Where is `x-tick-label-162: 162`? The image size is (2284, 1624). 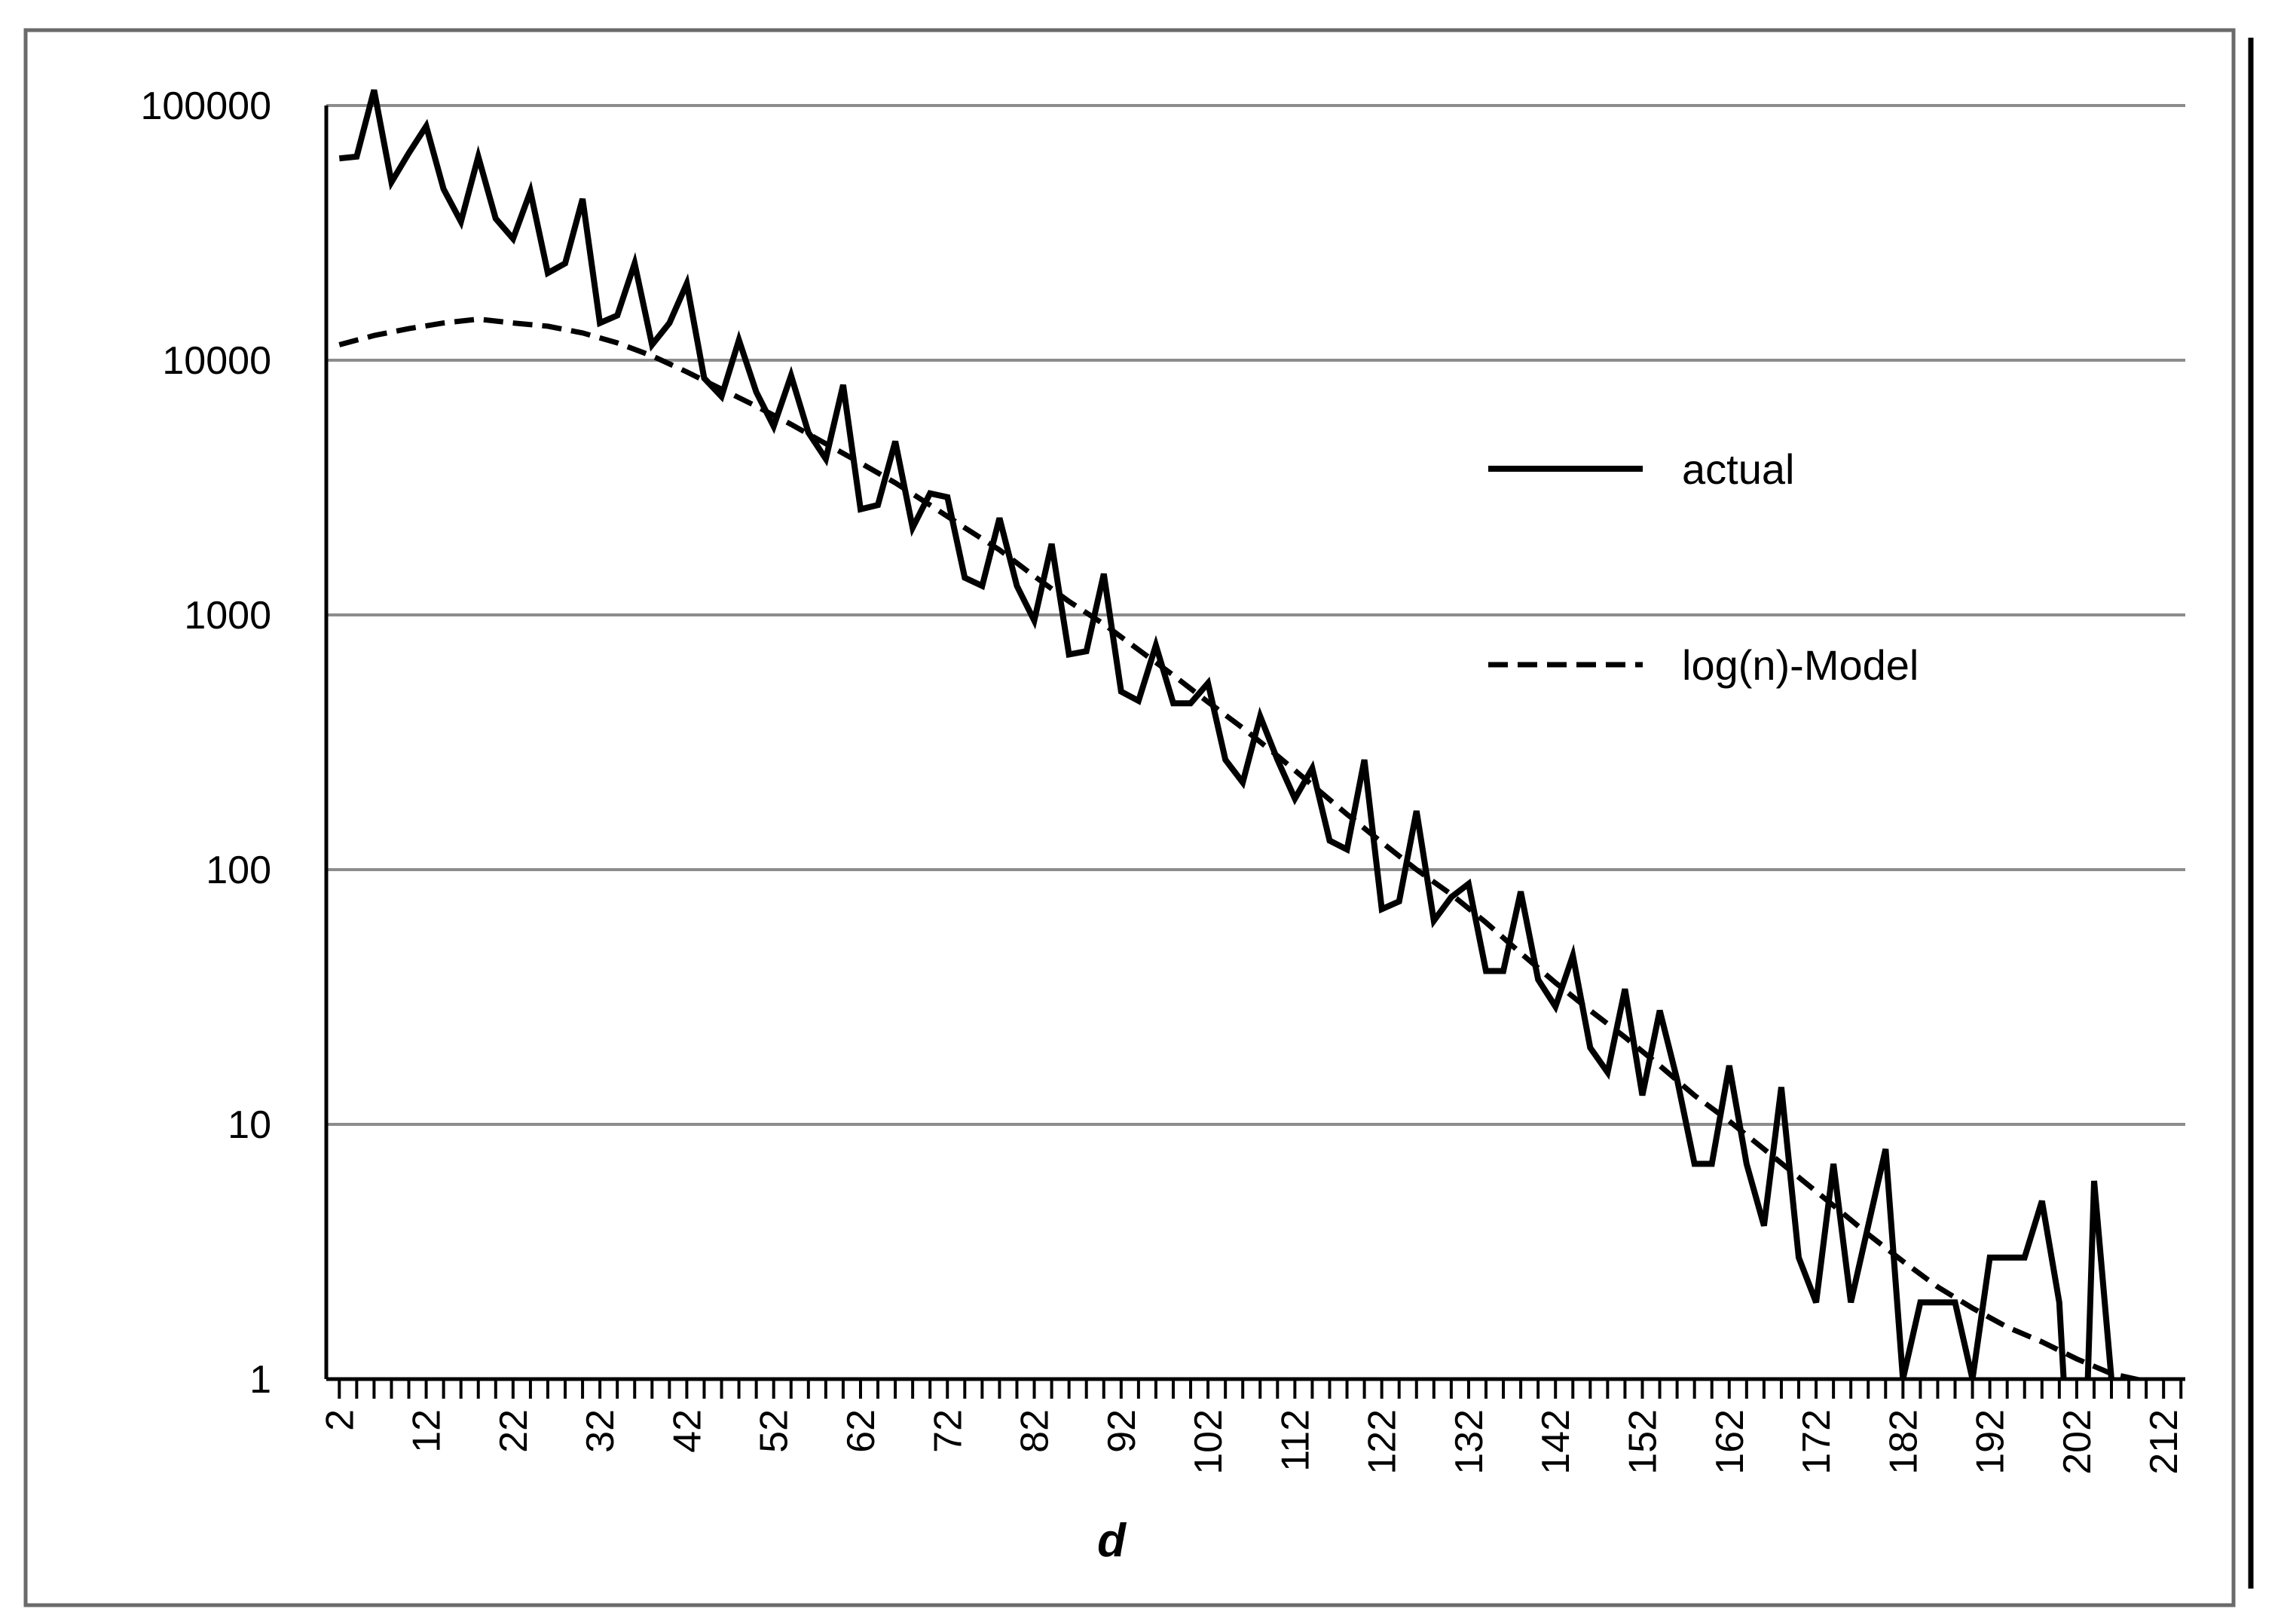 x-tick-label-162: 162 is located at coordinates (1730, 1442).